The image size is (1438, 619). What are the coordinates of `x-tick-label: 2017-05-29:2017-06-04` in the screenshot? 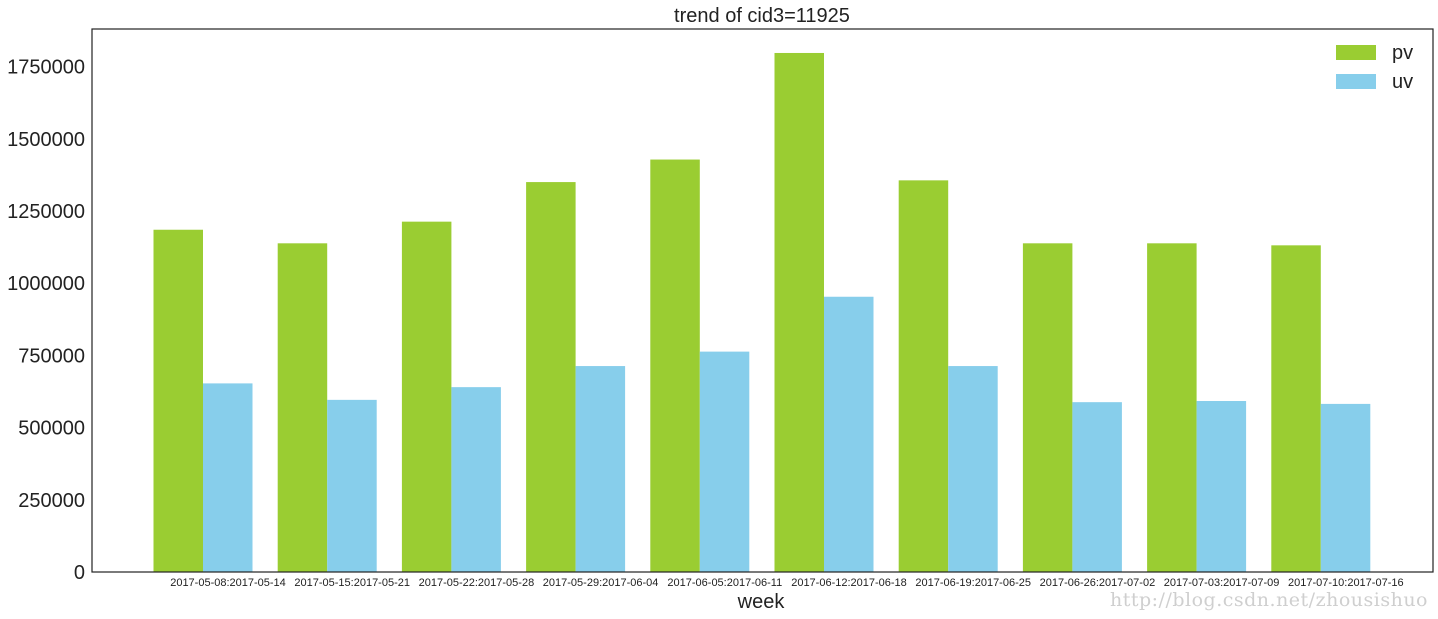 It's located at (601, 583).